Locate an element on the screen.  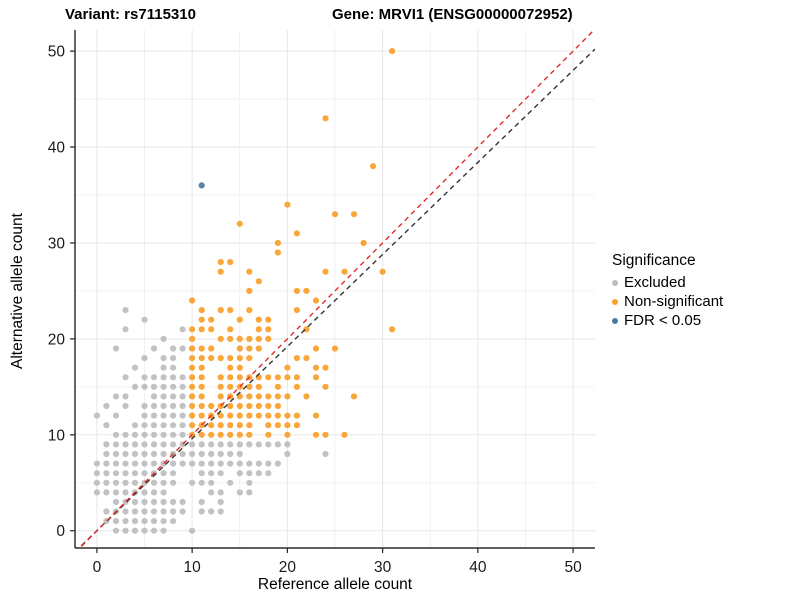
gene-title: Gene: MRVI1 (ENSG00000072952) is located at coordinates (452, 14).